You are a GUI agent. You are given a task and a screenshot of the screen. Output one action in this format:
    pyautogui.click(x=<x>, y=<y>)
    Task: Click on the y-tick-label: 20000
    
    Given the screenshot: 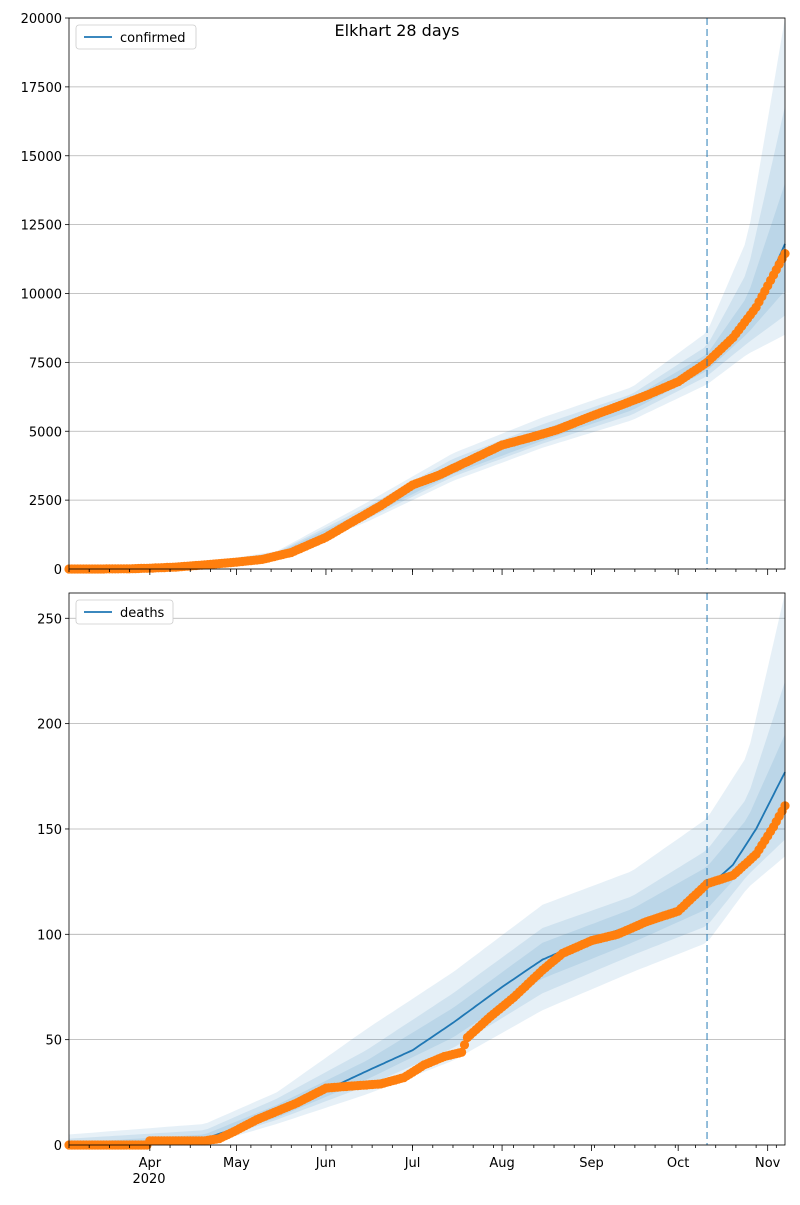 What is the action you would take?
    pyautogui.click(x=41, y=19)
    